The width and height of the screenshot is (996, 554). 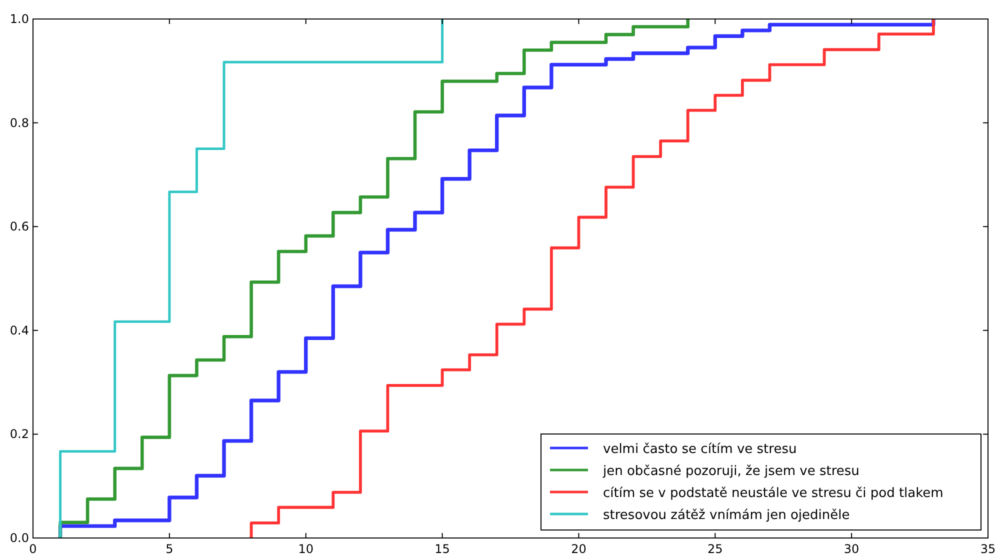 I want to click on y-tick-label: 0.8, so click(x=19, y=123).